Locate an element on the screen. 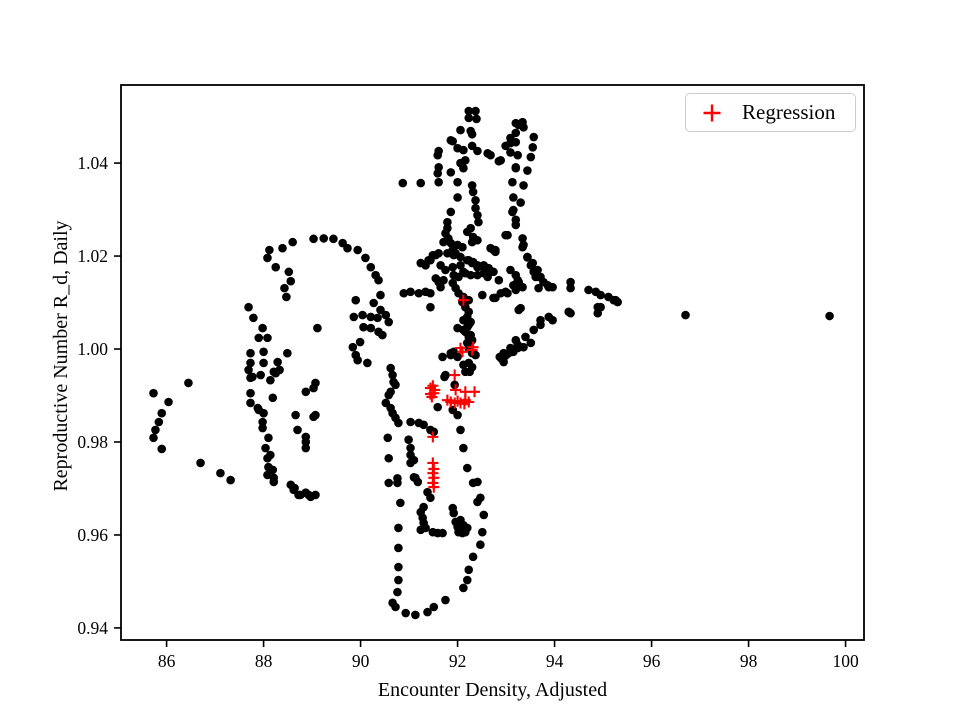 The width and height of the screenshot is (960, 720). x-tick-label: 90 is located at coordinates (361, 661).